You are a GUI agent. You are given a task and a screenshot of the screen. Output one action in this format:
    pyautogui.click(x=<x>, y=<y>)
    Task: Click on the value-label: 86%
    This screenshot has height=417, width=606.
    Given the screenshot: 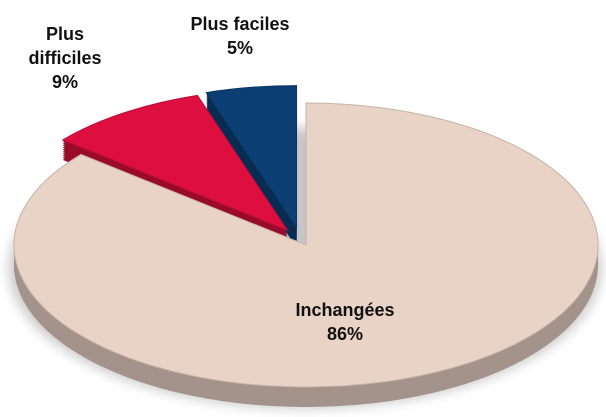 What is the action you would take?
    pyautogui.click(x=345, y=334)
    